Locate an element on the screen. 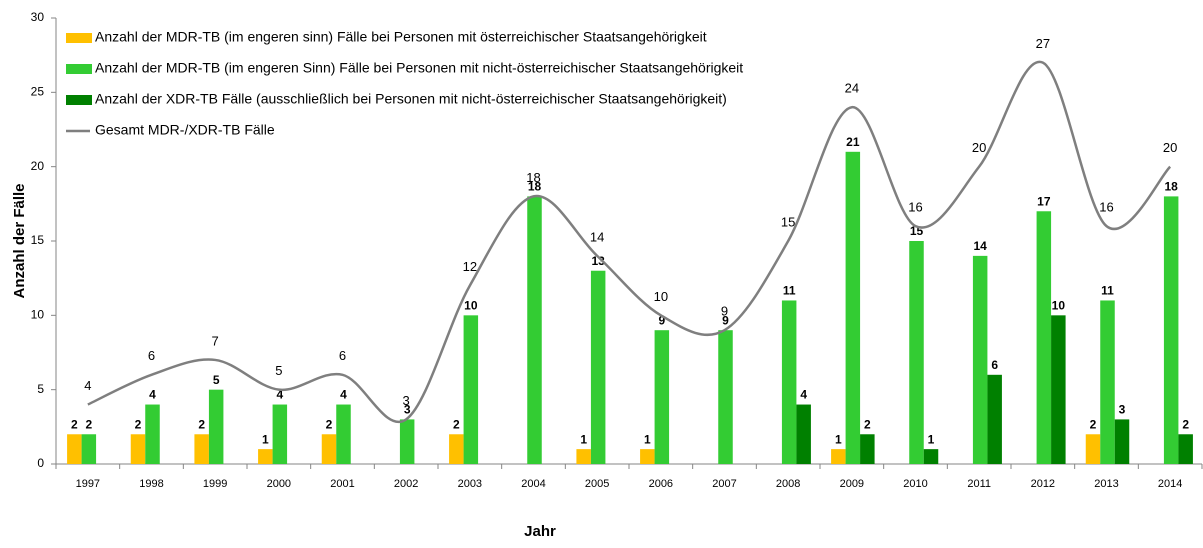 The height and width of the screenshot is (548, 1203). data-label: 15 is located at coordinates (788, 221).